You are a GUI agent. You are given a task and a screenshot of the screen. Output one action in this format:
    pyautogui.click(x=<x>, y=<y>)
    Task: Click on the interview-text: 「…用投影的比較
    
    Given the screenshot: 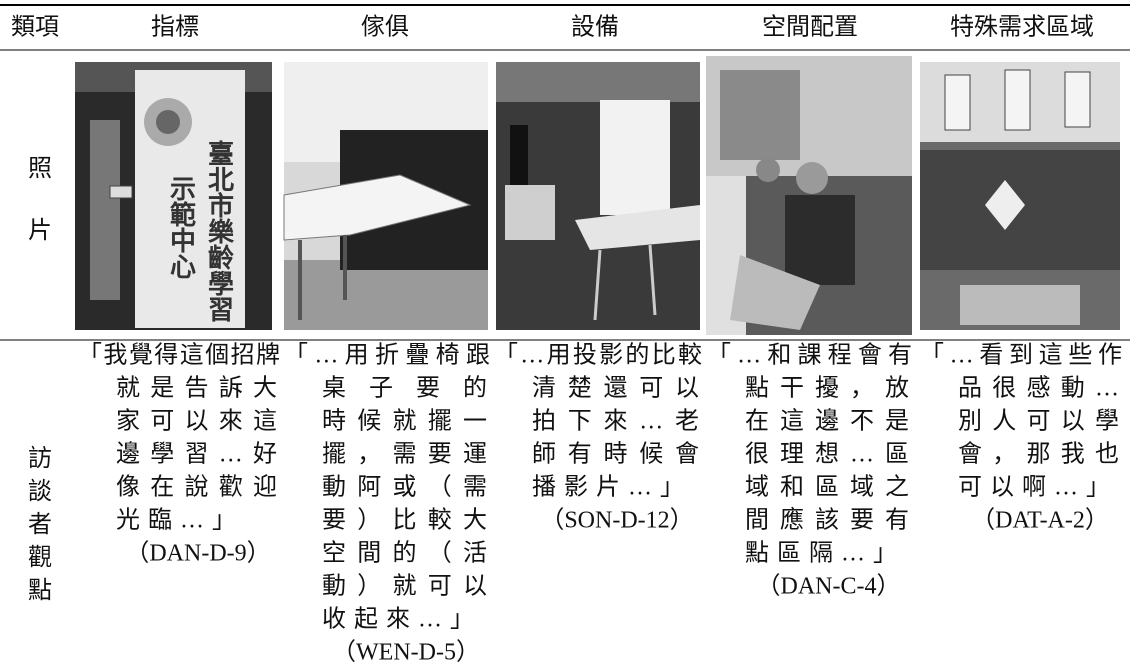 What is the action you would take?
    pyautogui.click(x=598, y=355)
    